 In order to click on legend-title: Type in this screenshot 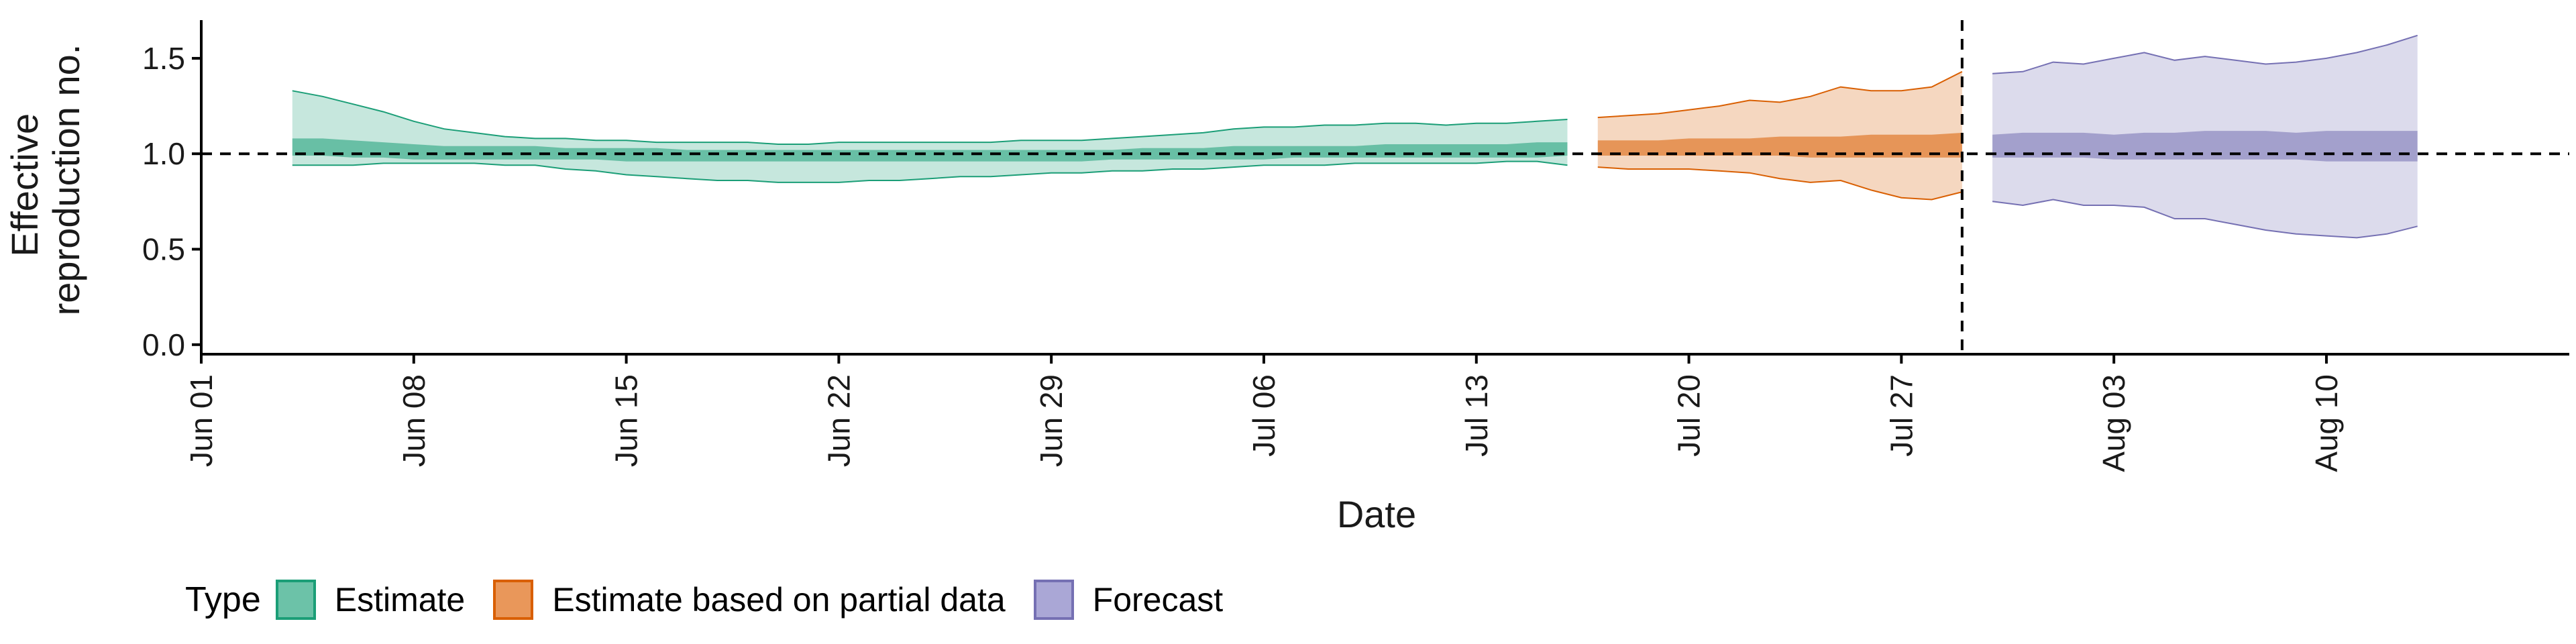, I will do `click(223, 599)`.